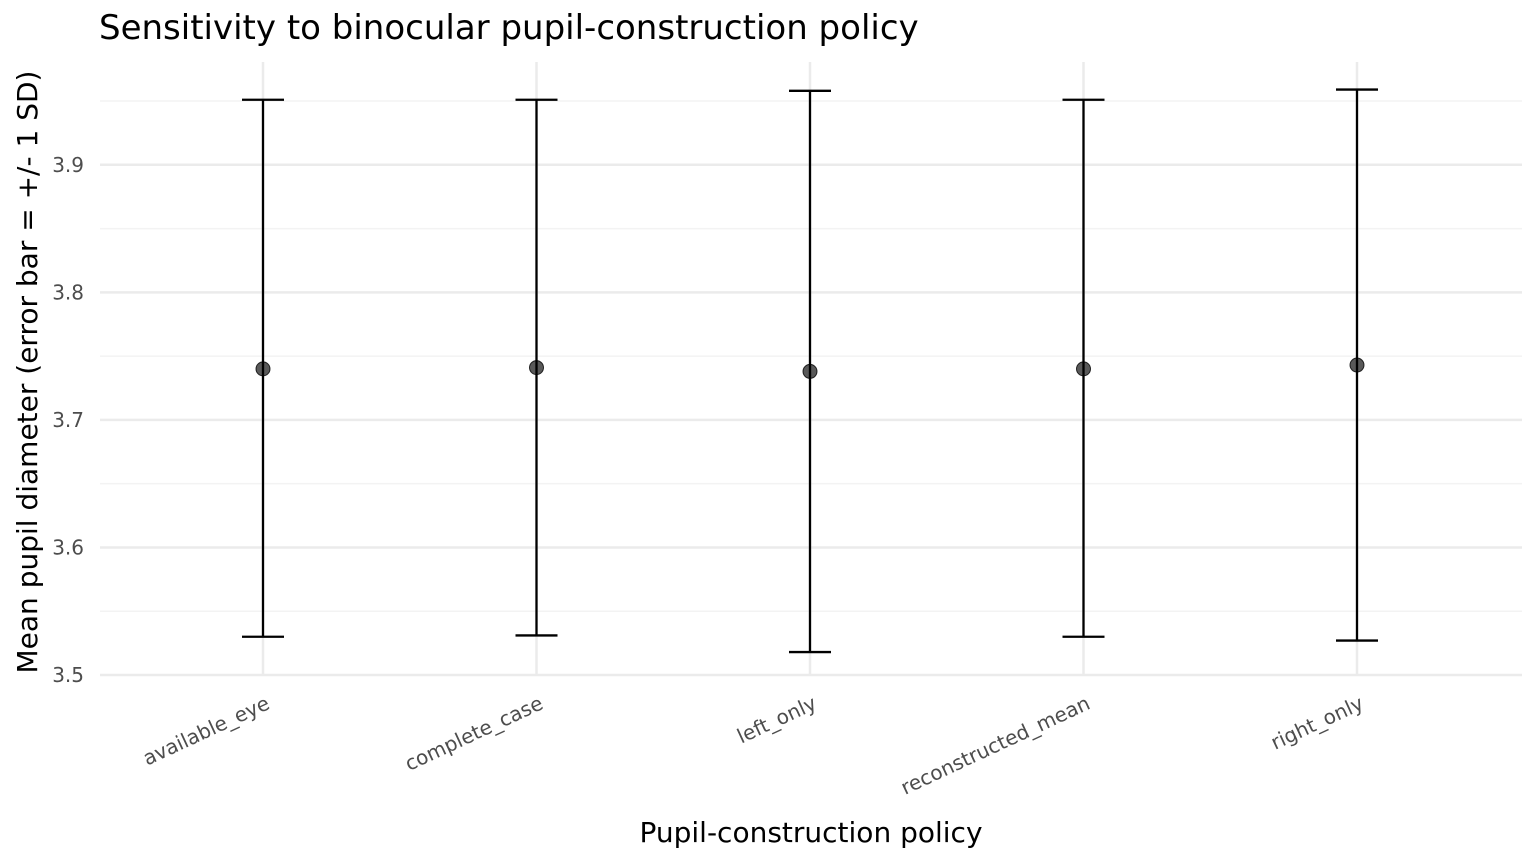 The height and width of the screenshot is (864, 1536). I want to click on x-tick-label: left_only, so click(776, 720).